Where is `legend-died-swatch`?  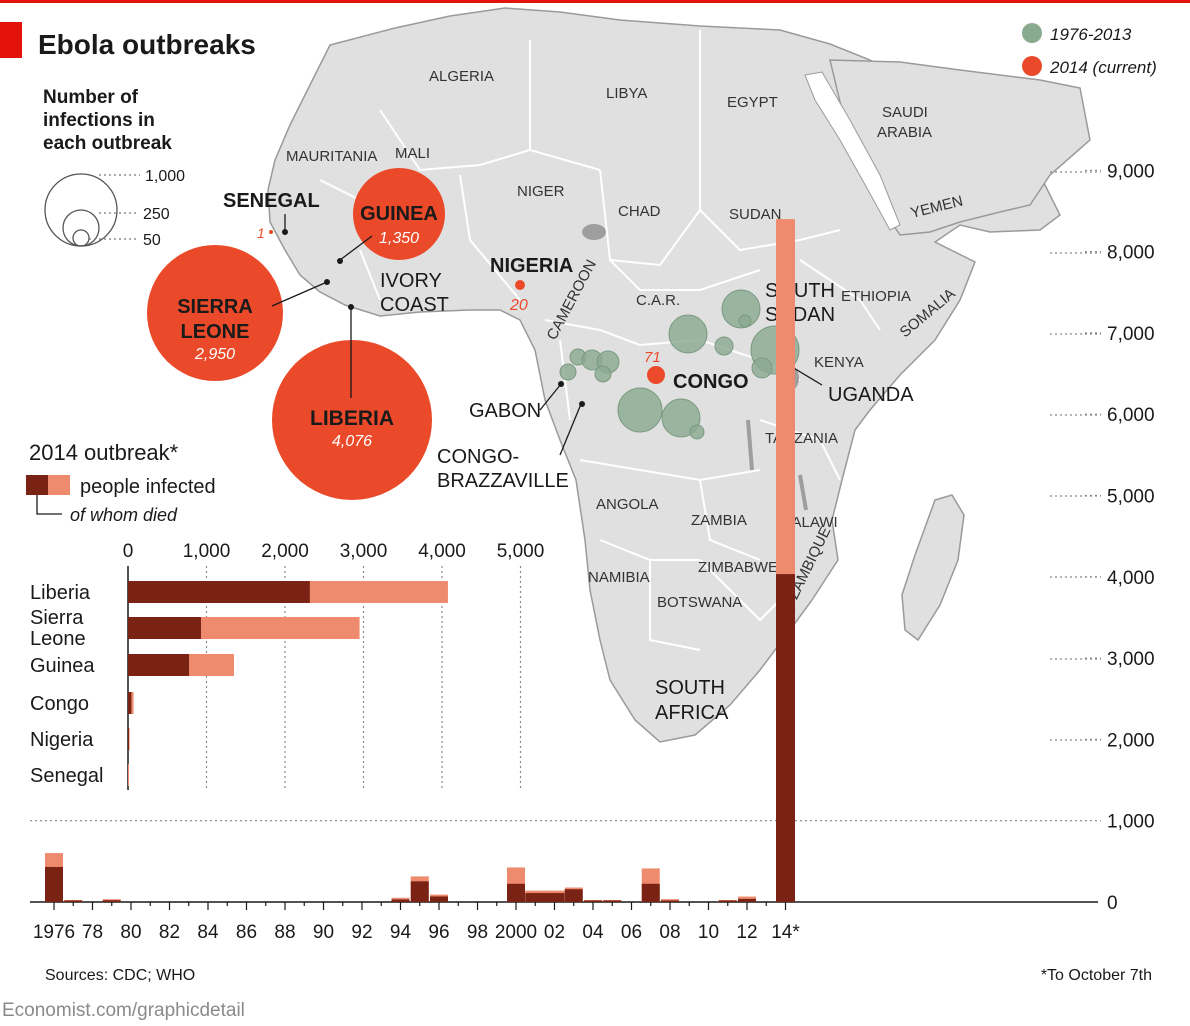
legend-died-swatch is located at coordinates (37, 485).